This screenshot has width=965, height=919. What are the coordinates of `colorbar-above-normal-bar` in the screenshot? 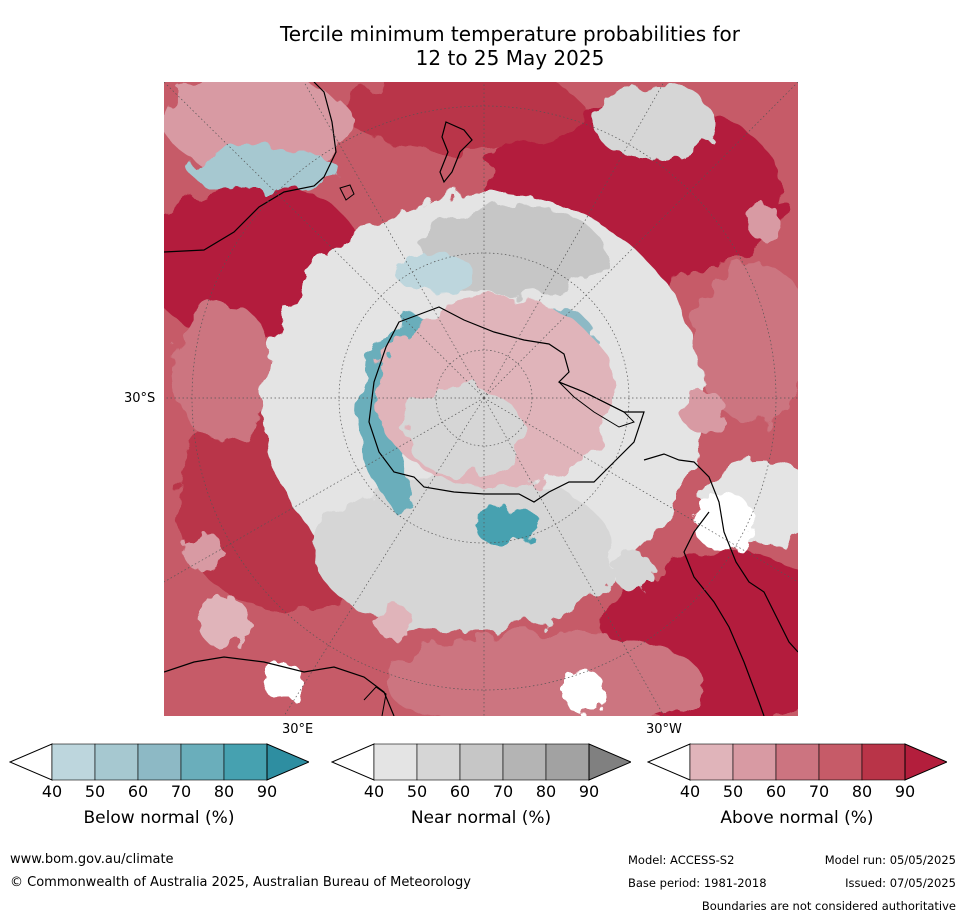 It's located at (797, 762).